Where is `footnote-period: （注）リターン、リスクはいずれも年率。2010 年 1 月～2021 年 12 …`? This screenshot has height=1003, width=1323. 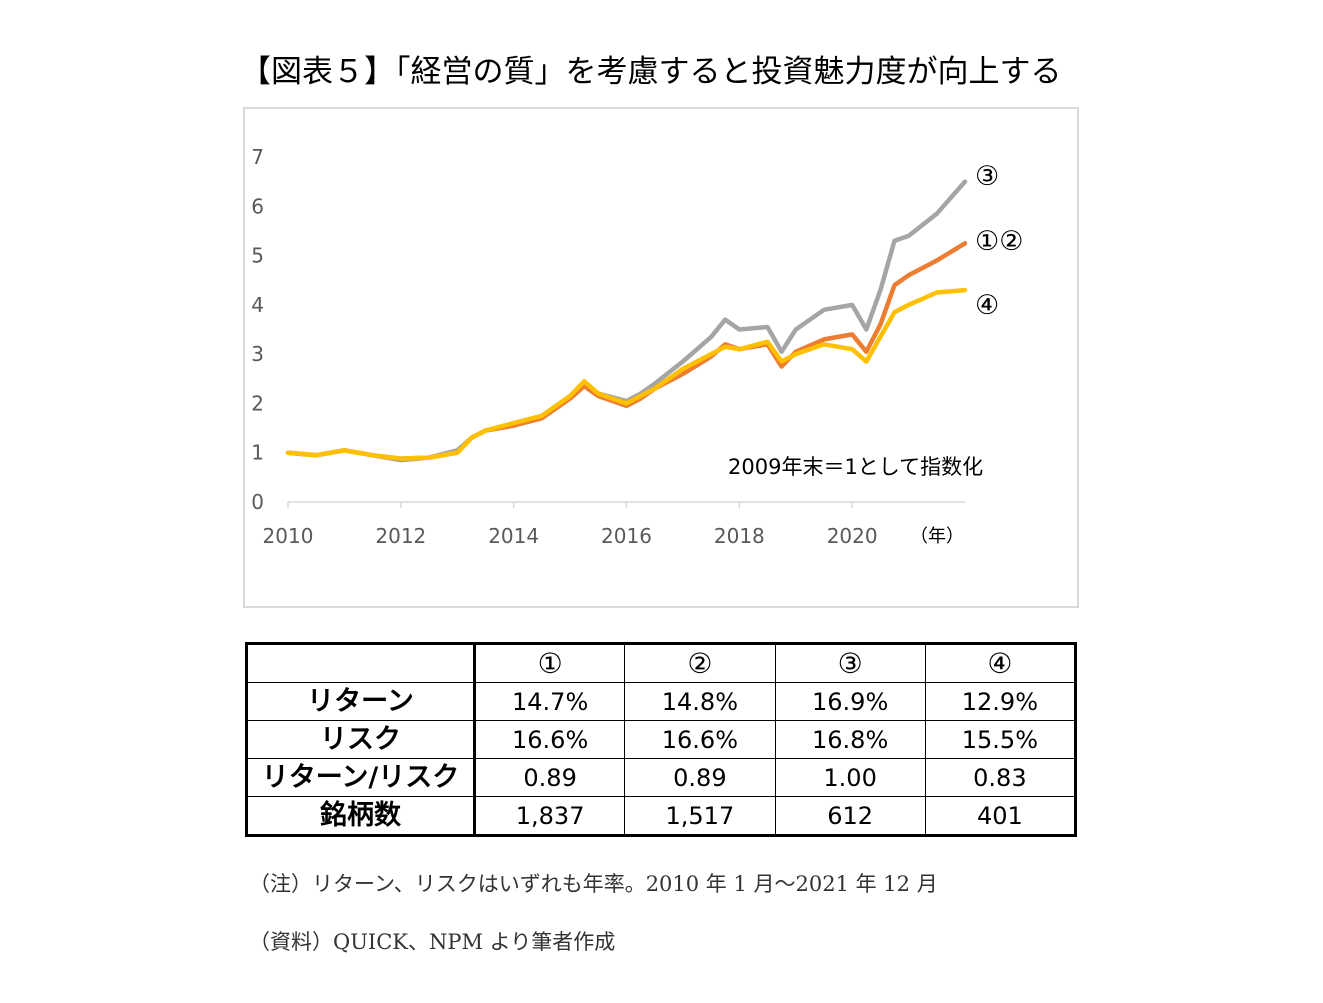
footnote-period: （注）リターン、リスクはいずれも年率。2010 年 1 月～2021 年 12 … is located at coordinates (593, 884).